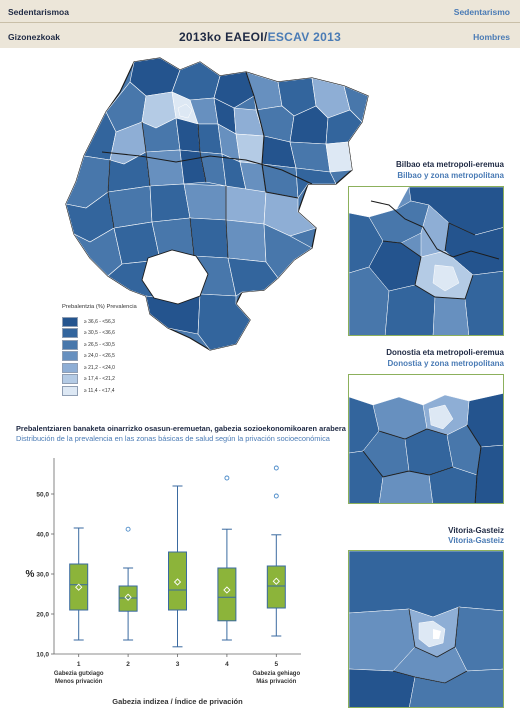 Image resolution: width=520 pixels, height=718 pixels. What do you see at coordinates (42, 495) in the screenshot?
I see `y-tick-label: 50,0` at bounding box center [42, 495].